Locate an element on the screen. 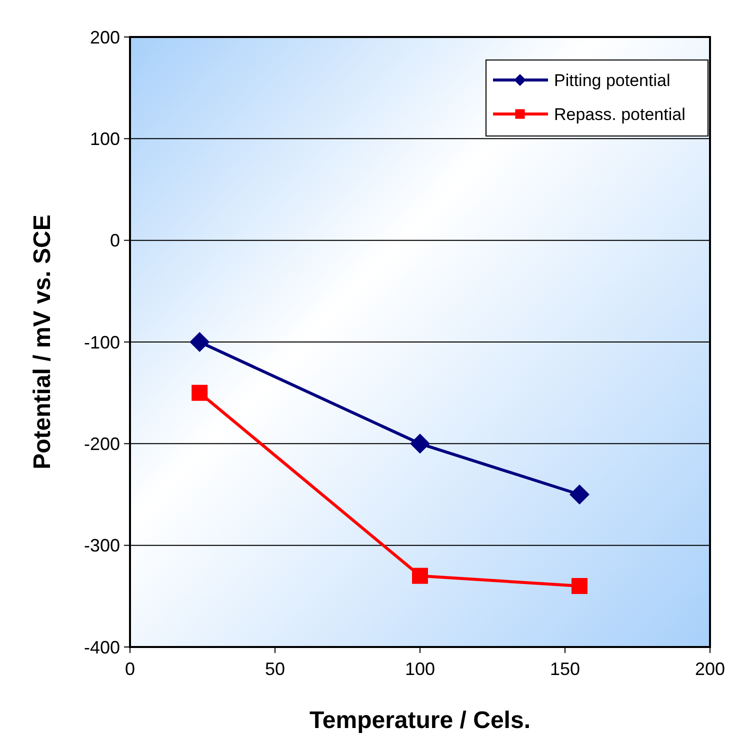  legend-label: Pitting potential is located at coordinates (612, 80).